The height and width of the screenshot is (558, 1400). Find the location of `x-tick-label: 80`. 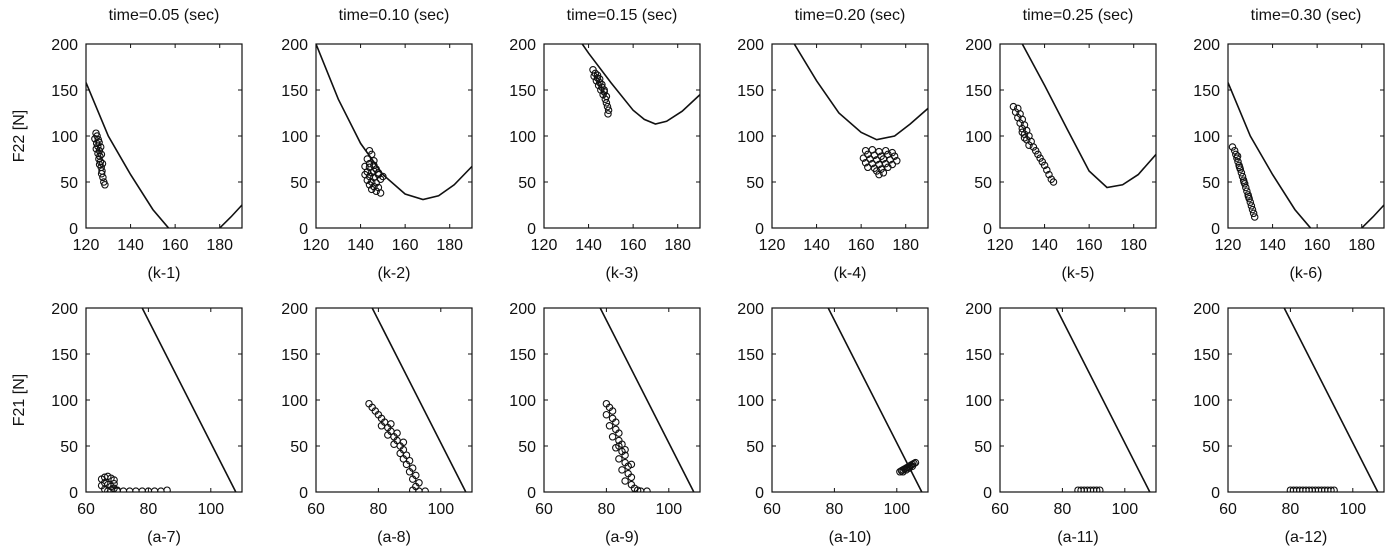

x-tick-label: 80 is located at coordinates (1063, 509).